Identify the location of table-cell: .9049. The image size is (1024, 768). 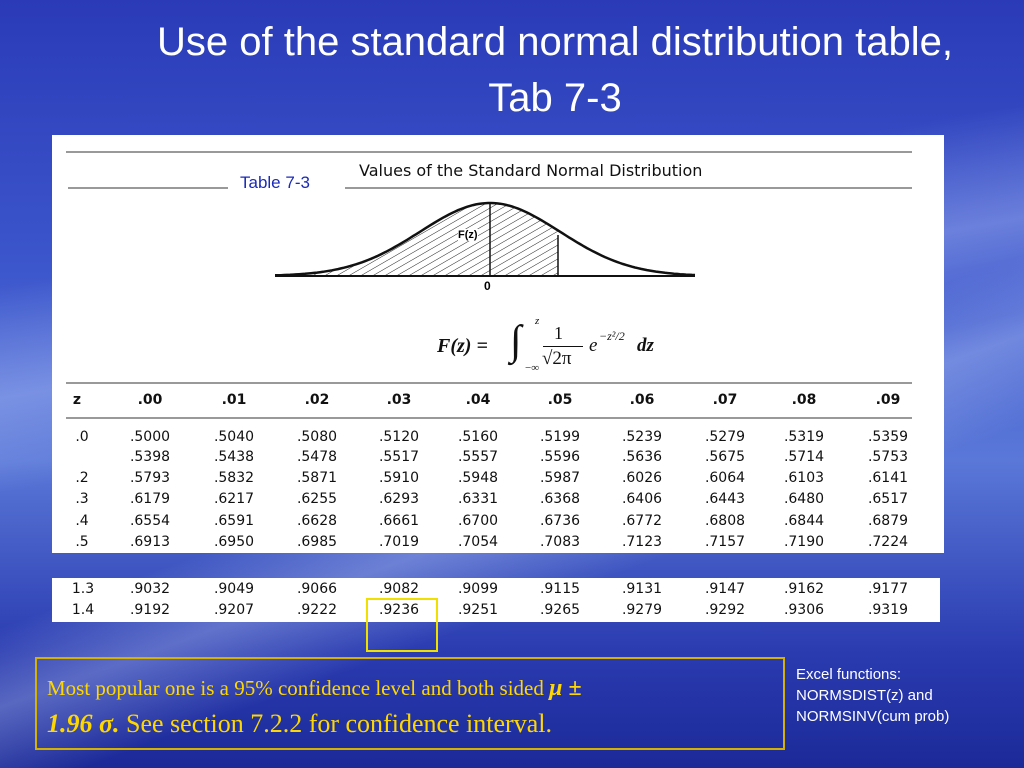
(234, 589).